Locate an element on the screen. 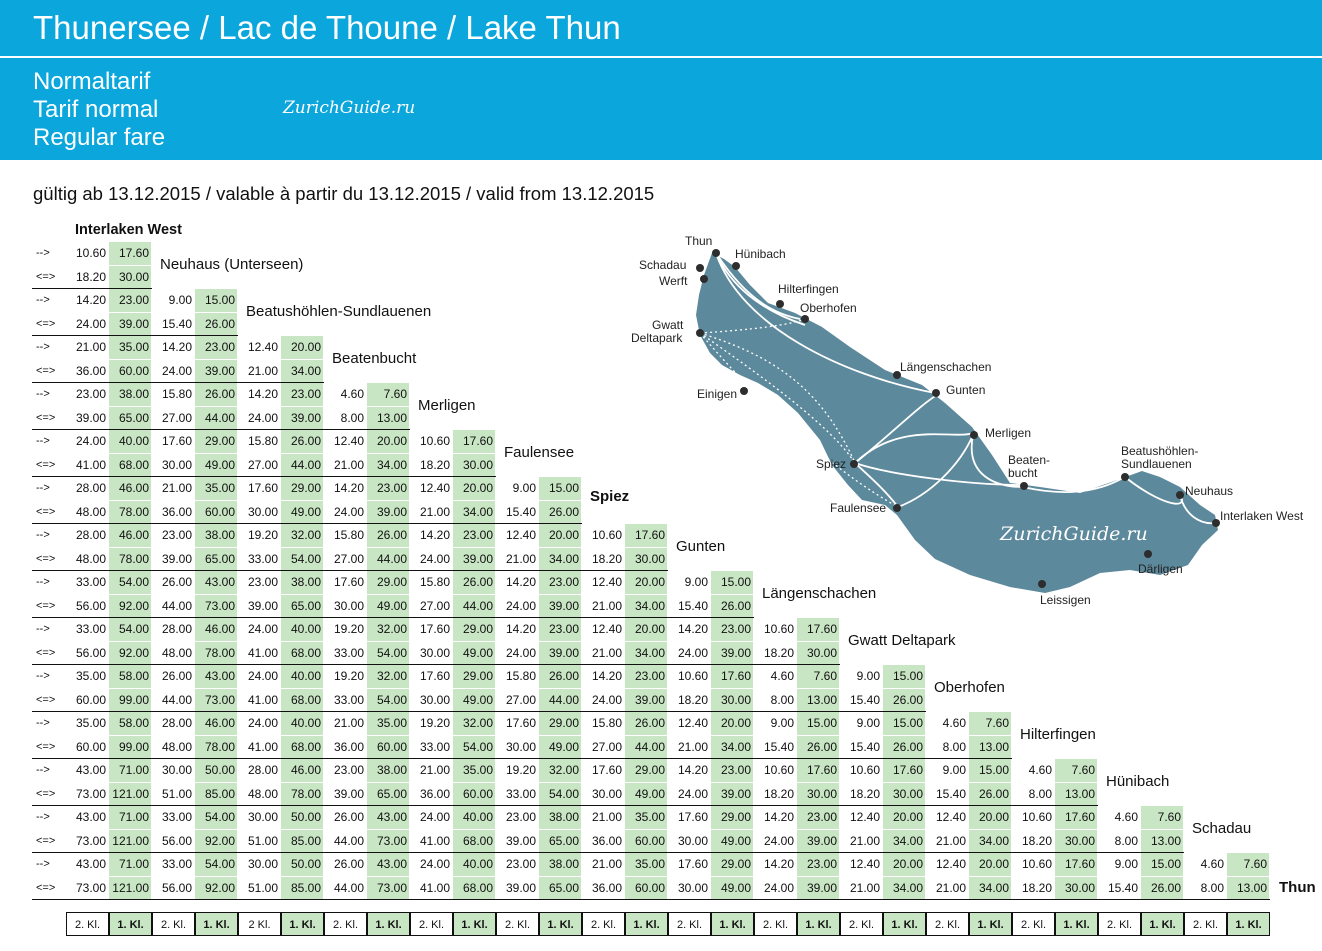 The width and height of the screenshot is (1322, 951). fare-cell-return: 54.00 is located at coordinates (302, 559).